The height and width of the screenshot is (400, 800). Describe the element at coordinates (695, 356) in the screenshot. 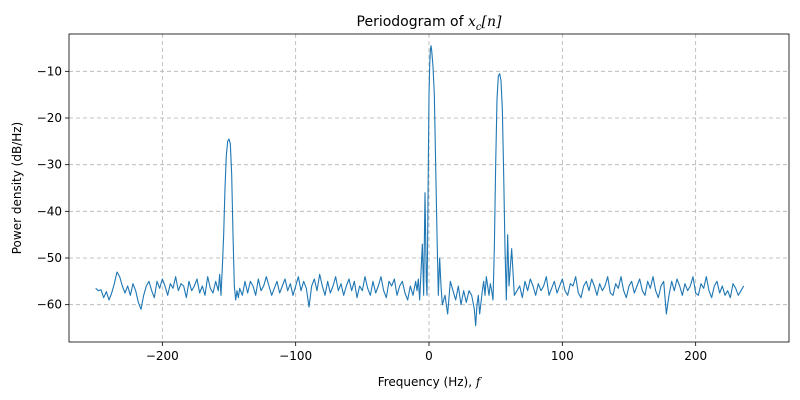

I see `x-tick-label: 200` at that location.